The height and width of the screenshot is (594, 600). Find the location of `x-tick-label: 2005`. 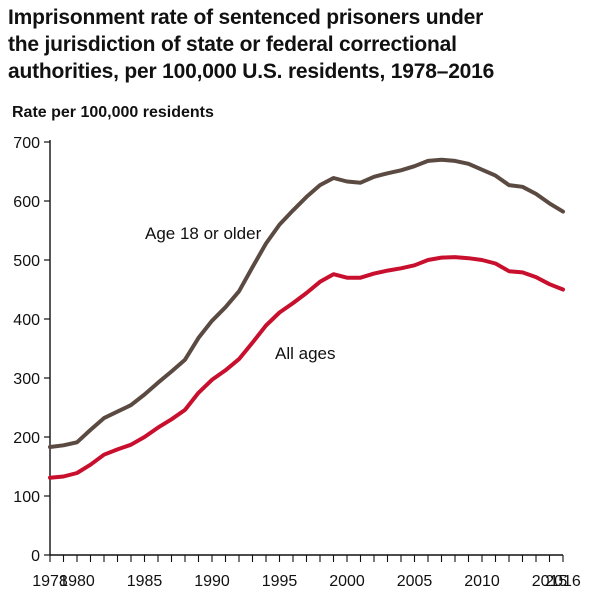

x-tick-label: 2005 is located at coordinates (415, 581).